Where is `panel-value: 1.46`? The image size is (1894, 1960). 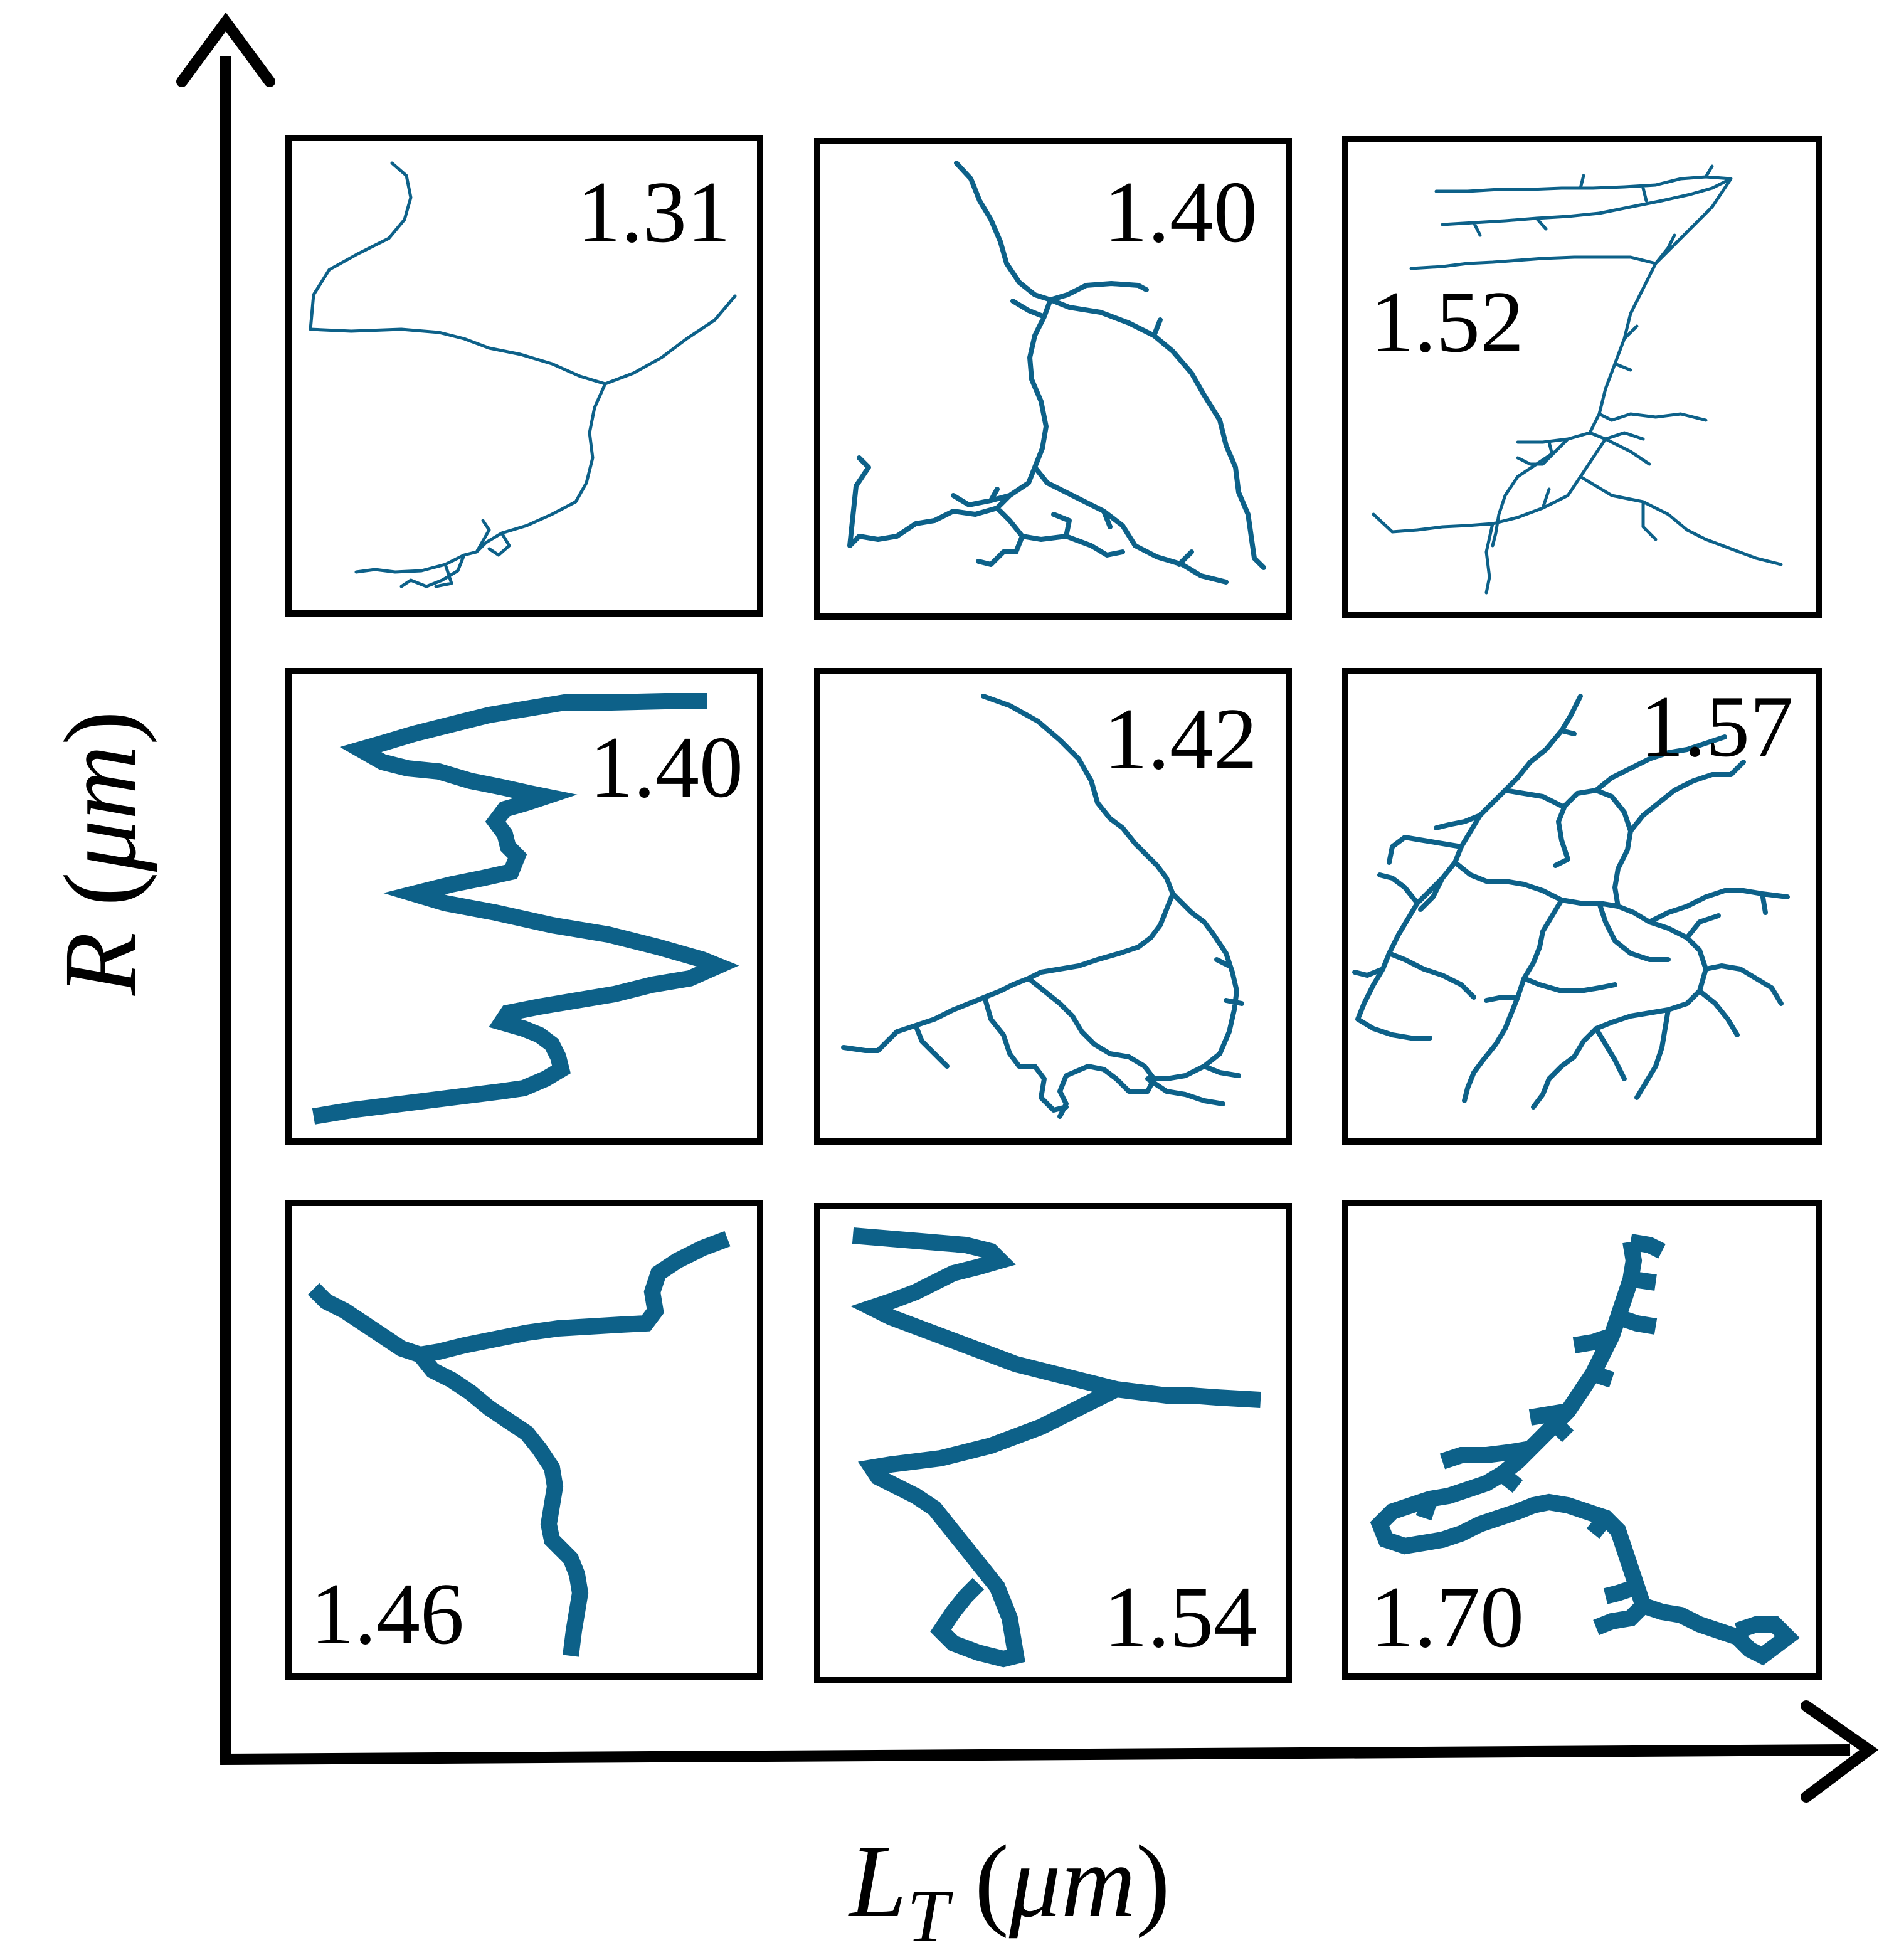
panel-value: 1.46 is located at coordinates (387, 1614).